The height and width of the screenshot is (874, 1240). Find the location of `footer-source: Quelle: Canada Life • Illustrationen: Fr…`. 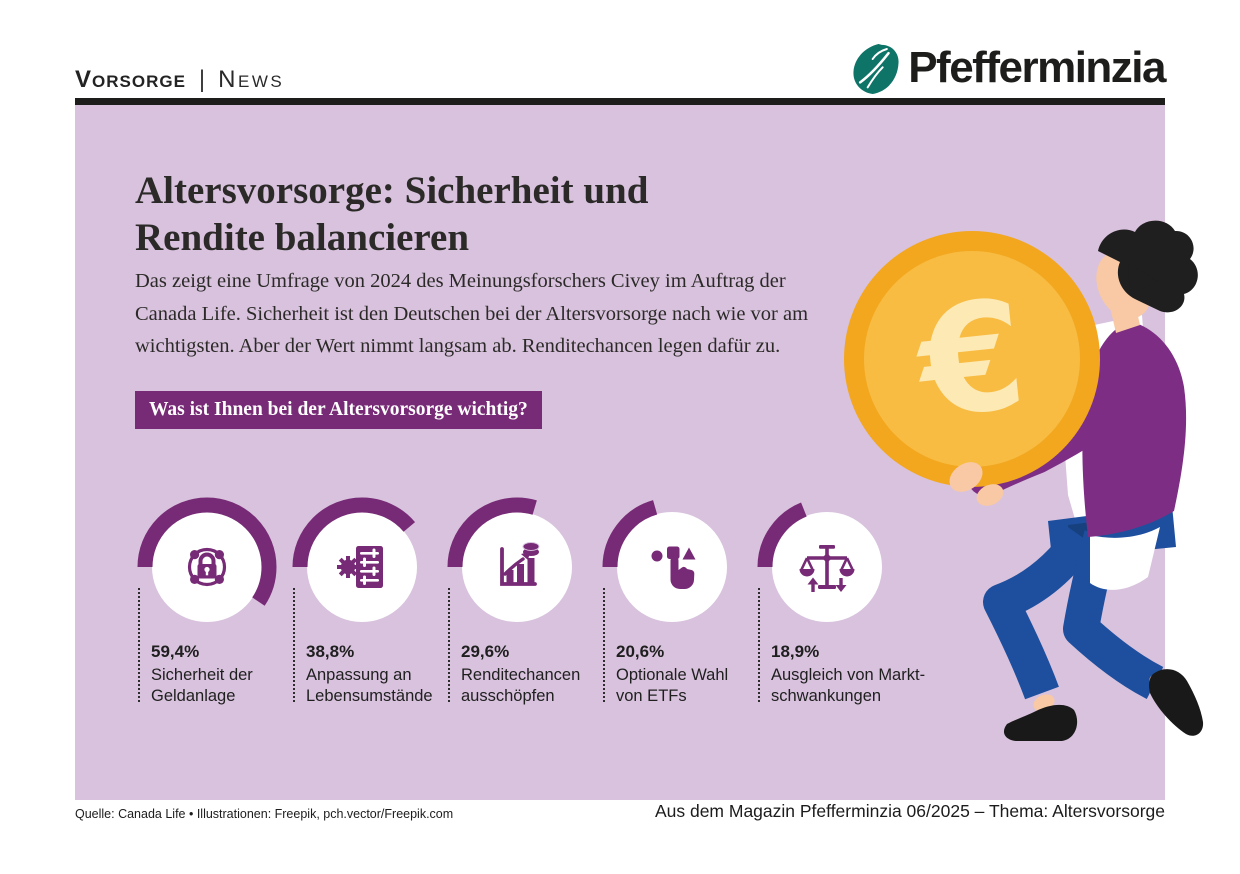

footer-source: Quelle: Canada Life • Illustrationen: Fr… is located at coordinates (264, 814).